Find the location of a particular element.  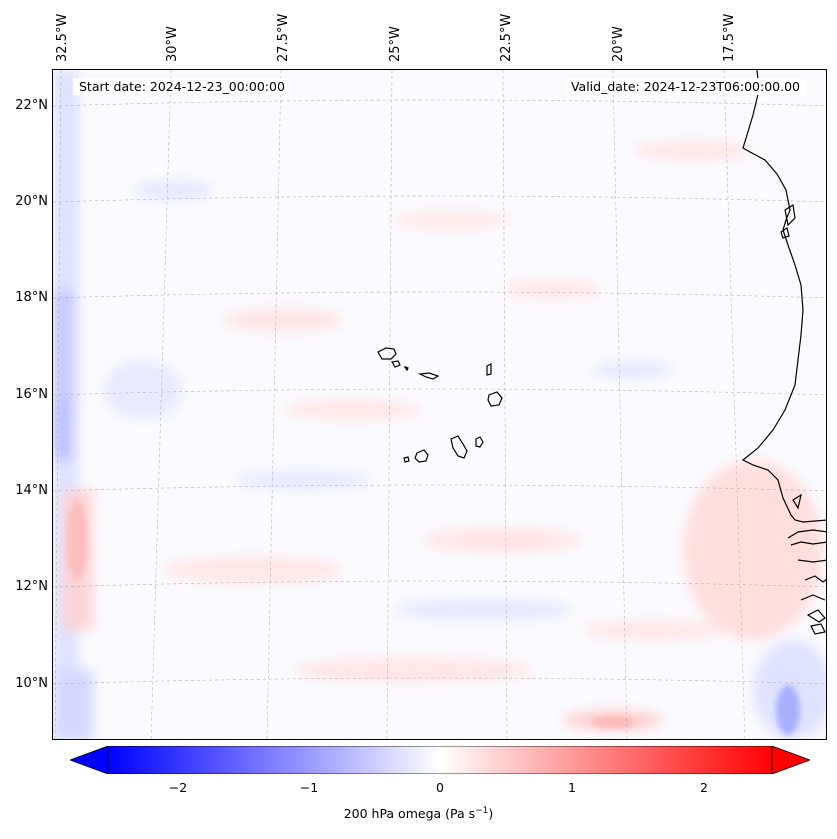

lon-label-30w: 30°W is located at coordinates (172, 44).